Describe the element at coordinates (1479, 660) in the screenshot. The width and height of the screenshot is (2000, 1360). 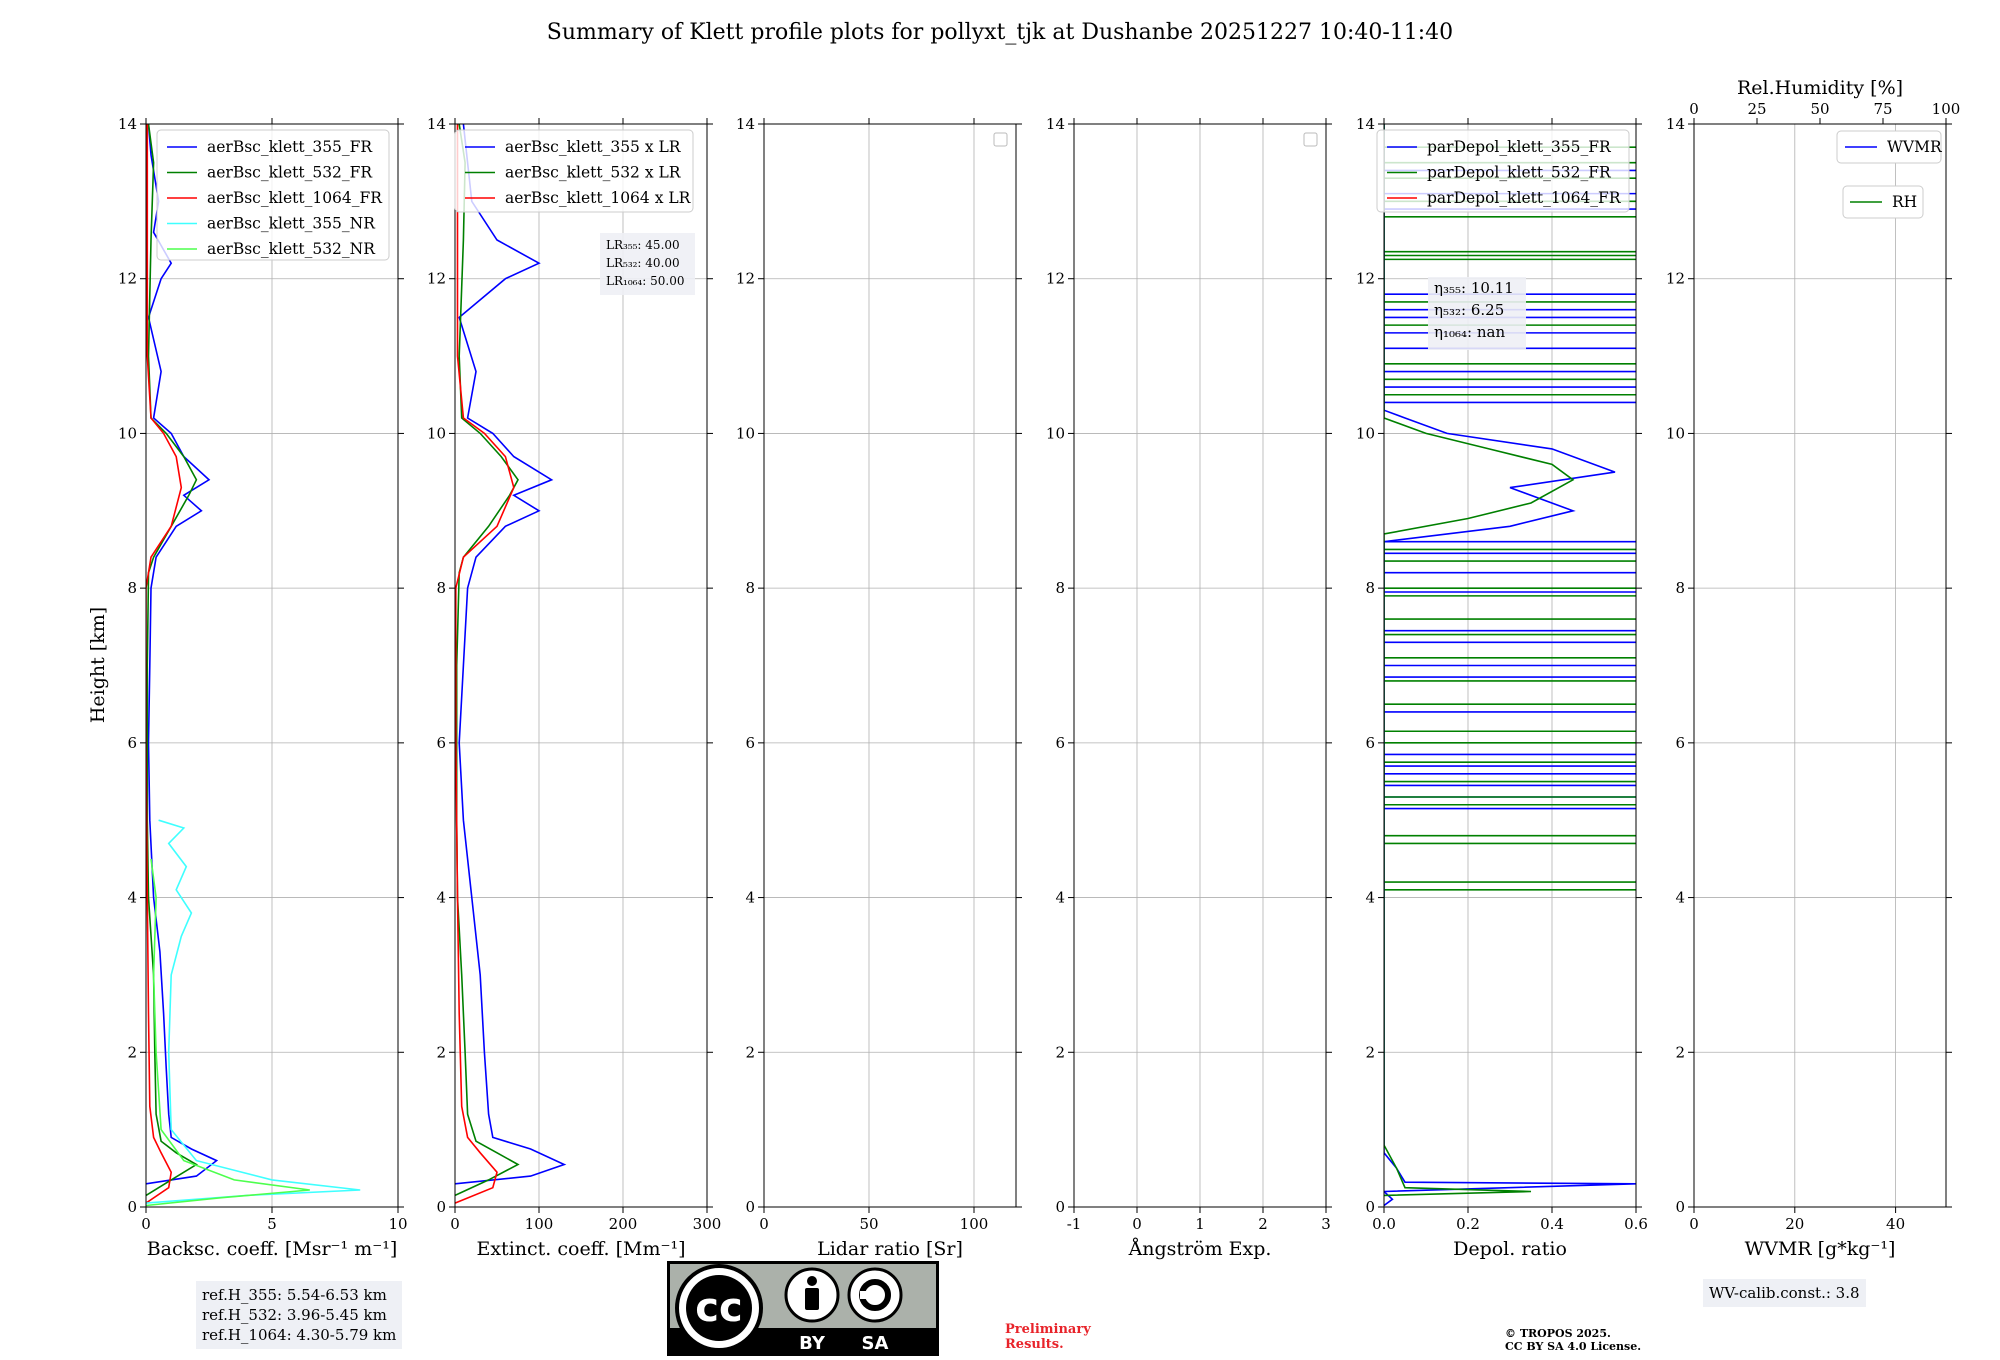
I see `series-line-parDepol_klett_532_FR` at that location.